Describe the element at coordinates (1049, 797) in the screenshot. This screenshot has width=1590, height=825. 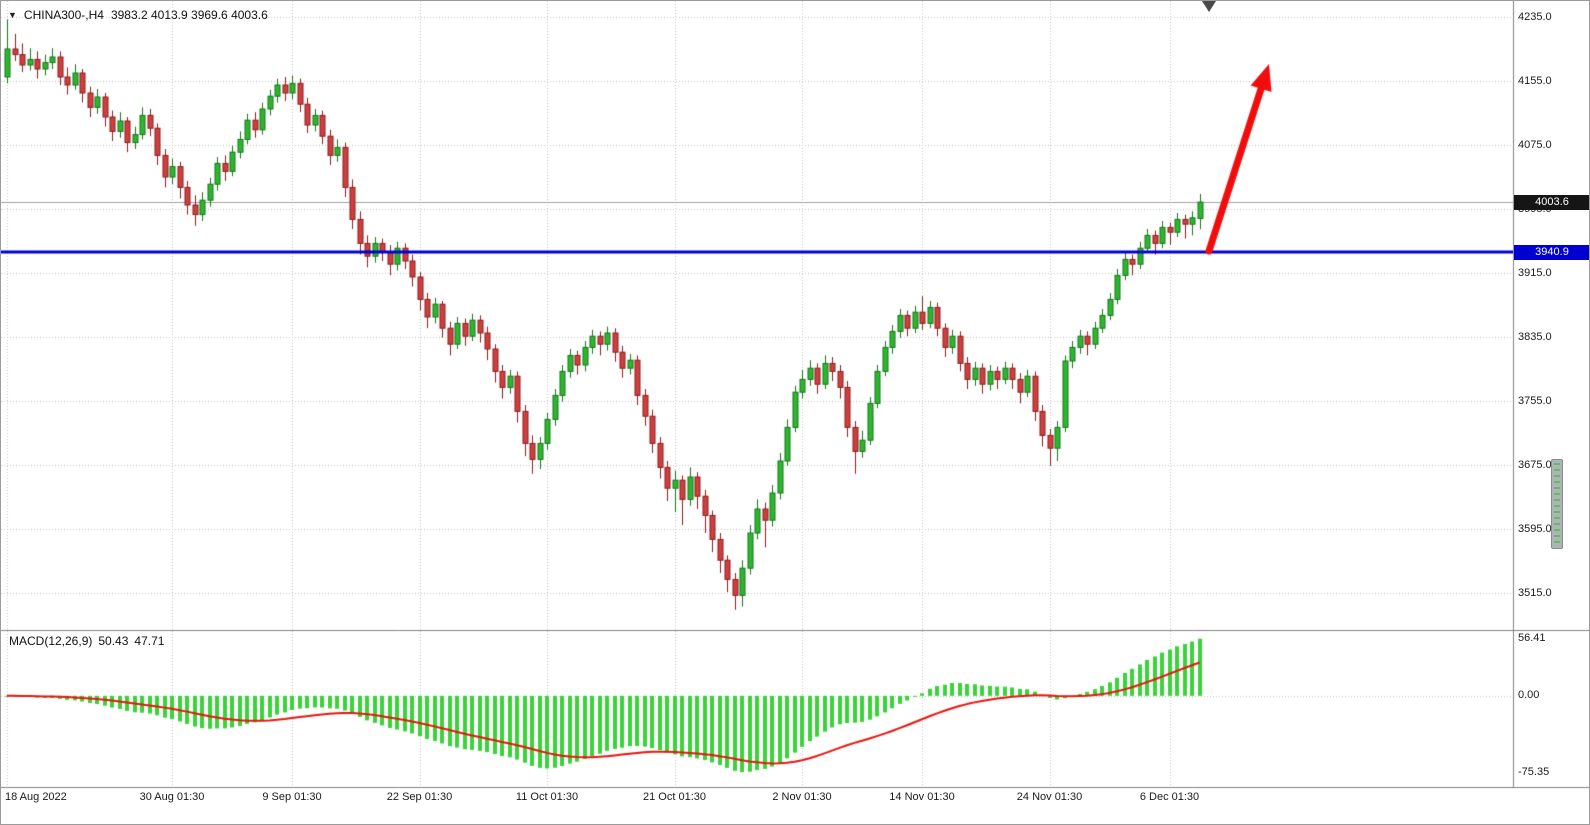
I see `time-tick-label: 24 Nov 01:30` at that location.